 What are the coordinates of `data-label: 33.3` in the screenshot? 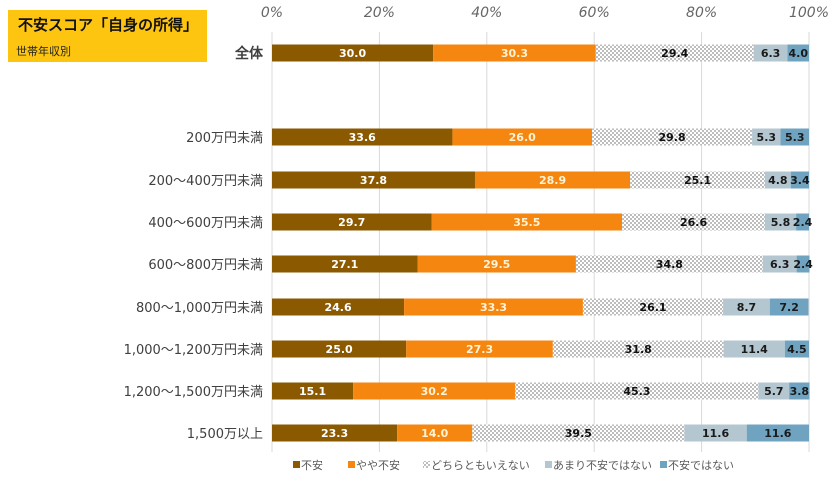 It's located at (493, 307).